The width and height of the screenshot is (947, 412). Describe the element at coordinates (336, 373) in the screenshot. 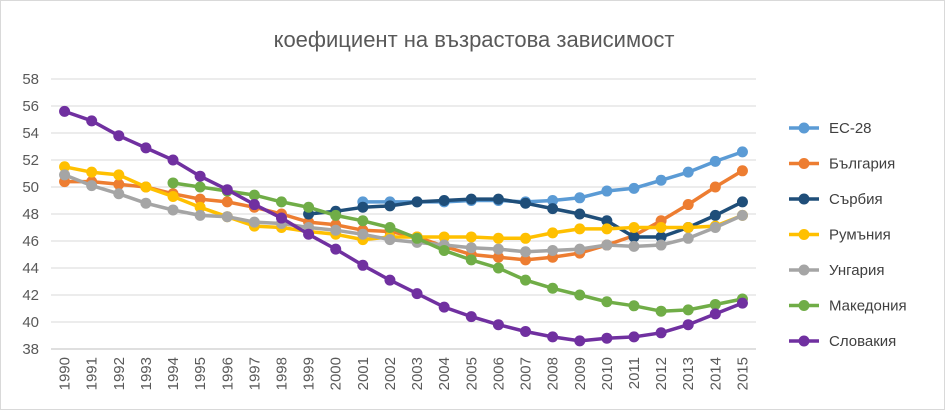

I see `x-tick-label: 2000` at that location.